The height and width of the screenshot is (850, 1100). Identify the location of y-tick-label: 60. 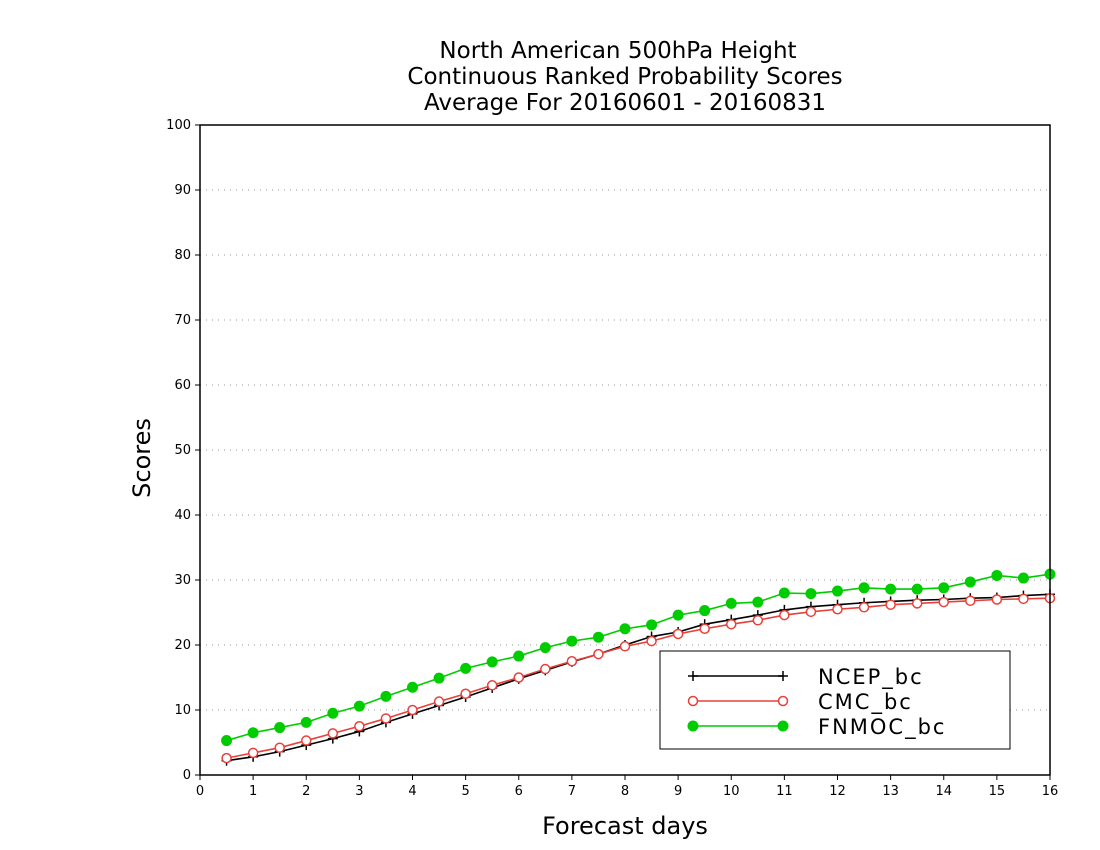
(182, 385).